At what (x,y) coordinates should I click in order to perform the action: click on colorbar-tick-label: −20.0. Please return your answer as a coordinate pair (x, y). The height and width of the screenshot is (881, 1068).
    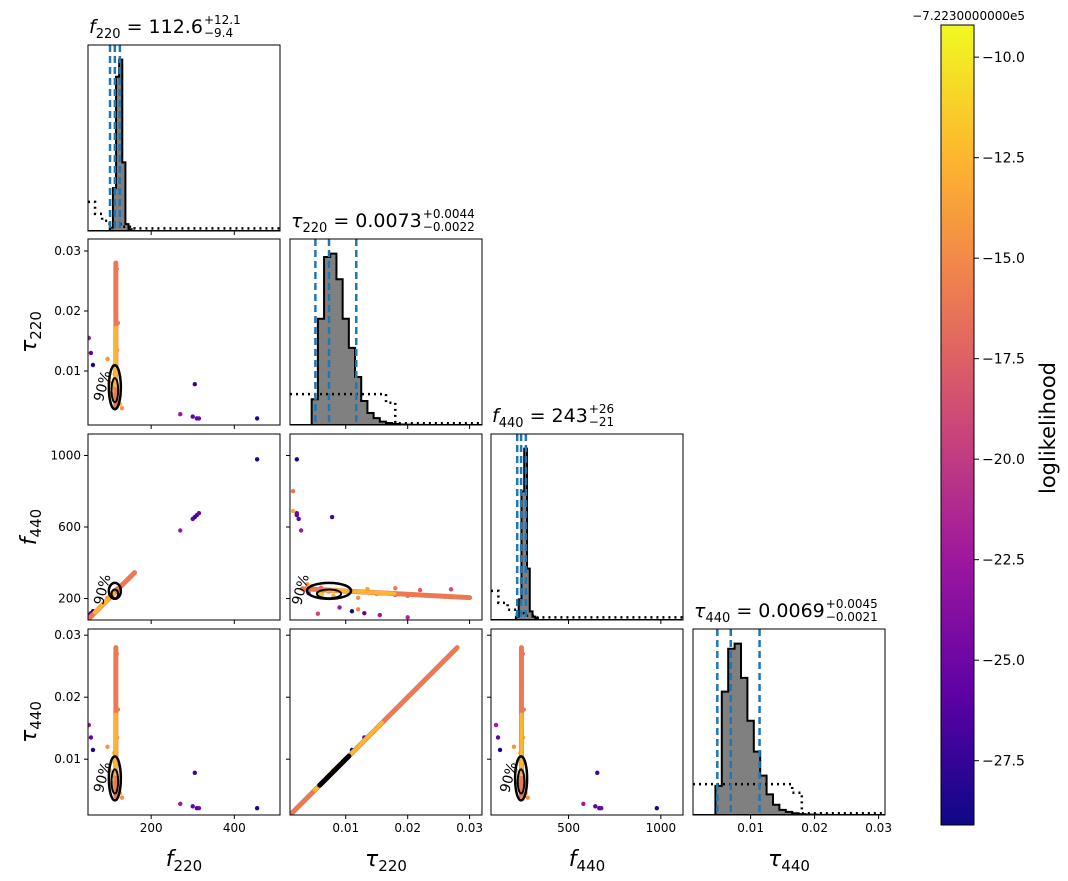
    Looking at the image, I should click on (1003, 460).